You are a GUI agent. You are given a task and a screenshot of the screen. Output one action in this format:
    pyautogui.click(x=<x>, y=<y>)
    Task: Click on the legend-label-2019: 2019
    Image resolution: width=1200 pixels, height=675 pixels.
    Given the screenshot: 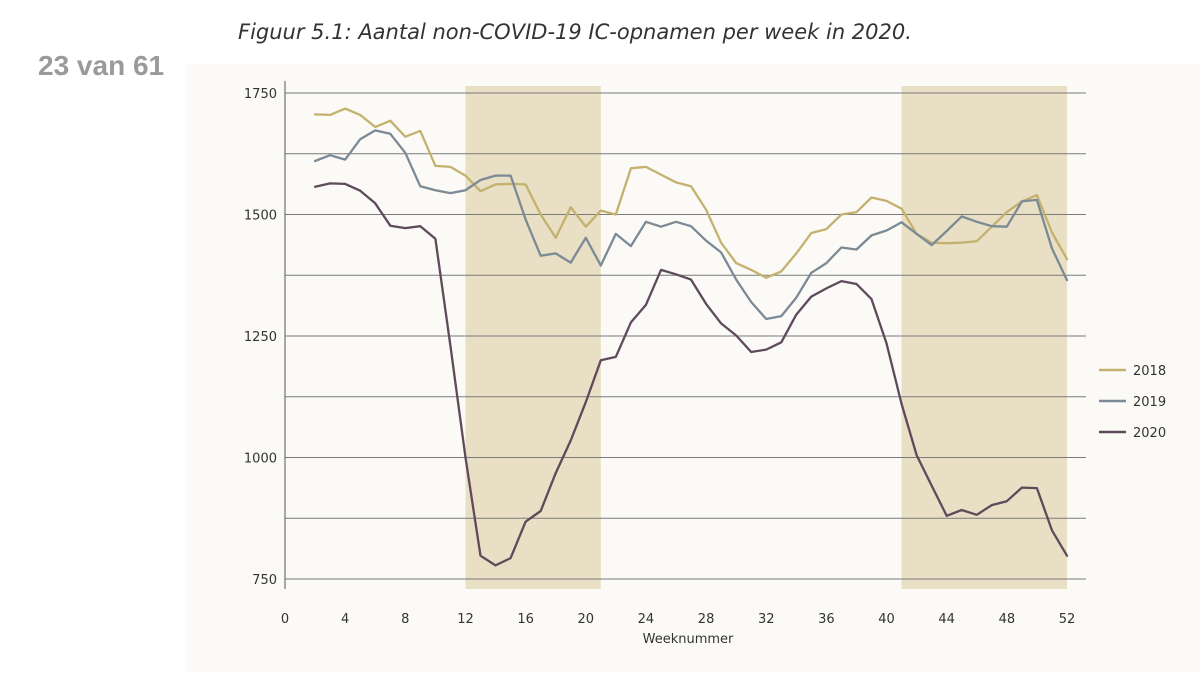 What is the action you would take?
    pyautogui.click(x=1149, y=402)
    